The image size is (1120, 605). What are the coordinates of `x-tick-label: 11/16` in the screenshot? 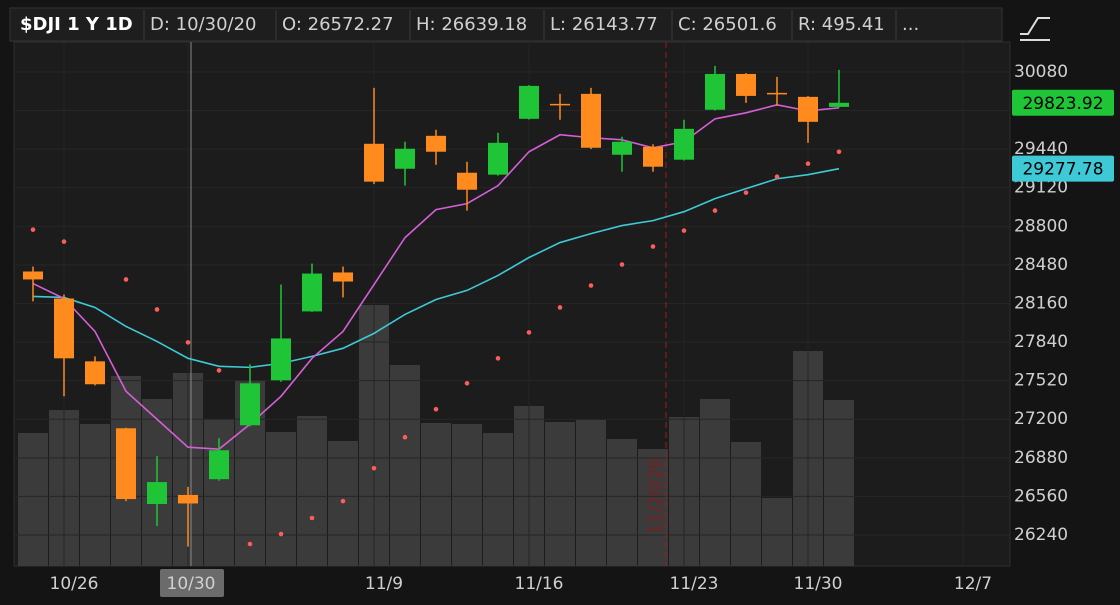 It's located at (539, 584).